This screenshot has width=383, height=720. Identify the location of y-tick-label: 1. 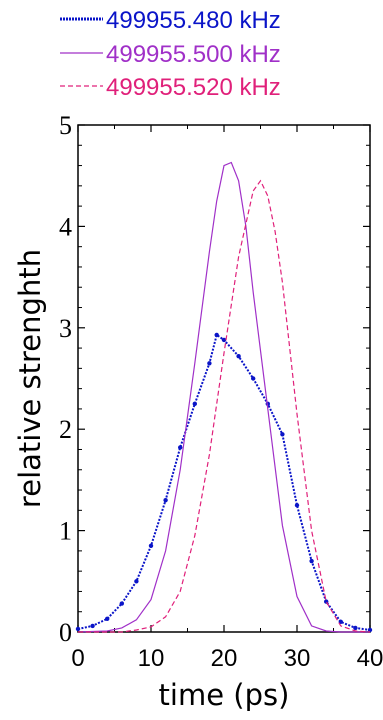
(65, 531).